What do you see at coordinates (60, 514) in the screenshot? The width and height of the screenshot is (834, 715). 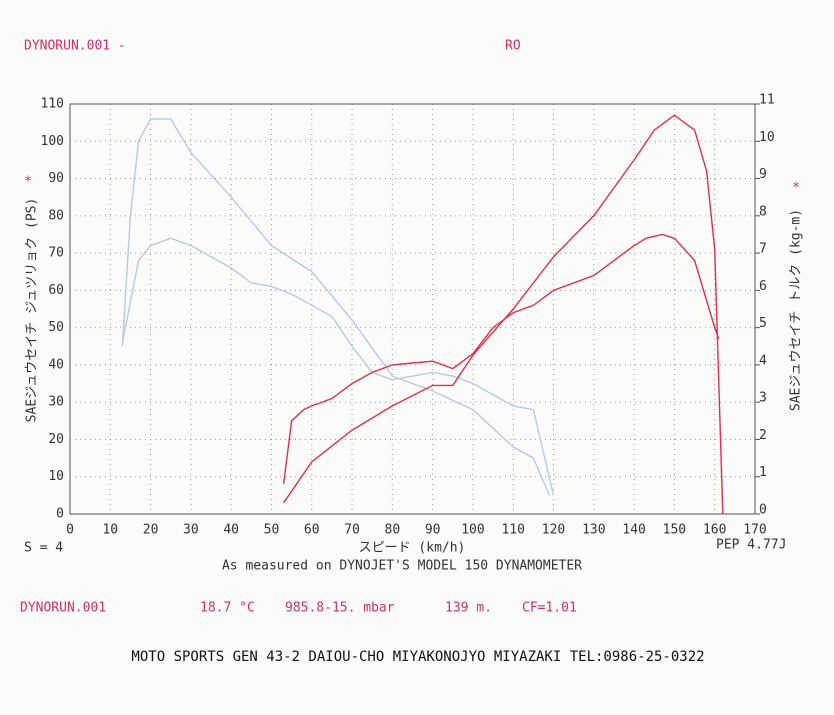 I see `y-tick-label: 0` at bounding box center [60, 514].